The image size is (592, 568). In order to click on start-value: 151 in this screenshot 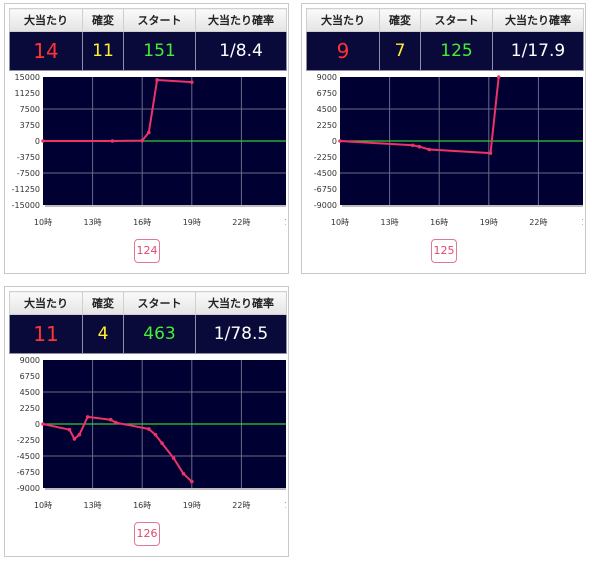, I will do `click(159, 51)`.